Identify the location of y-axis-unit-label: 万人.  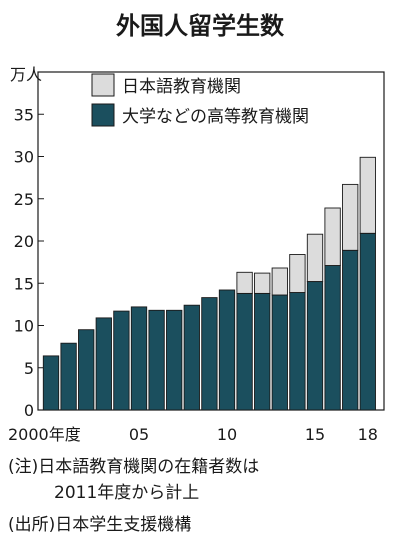
(26, 74).